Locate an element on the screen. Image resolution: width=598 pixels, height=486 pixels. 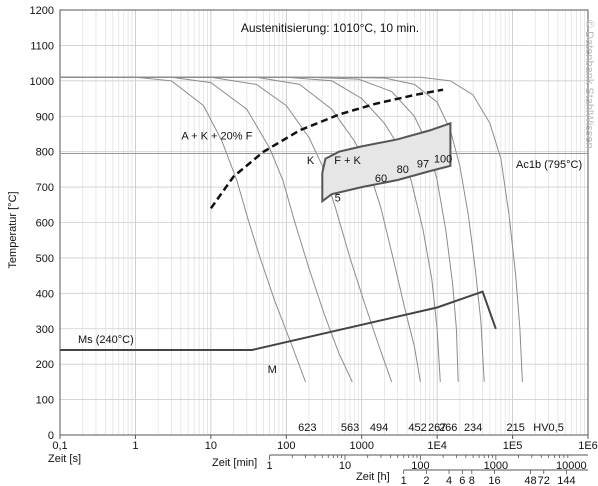
region-label: 100 is located at coordinates (443, 159).